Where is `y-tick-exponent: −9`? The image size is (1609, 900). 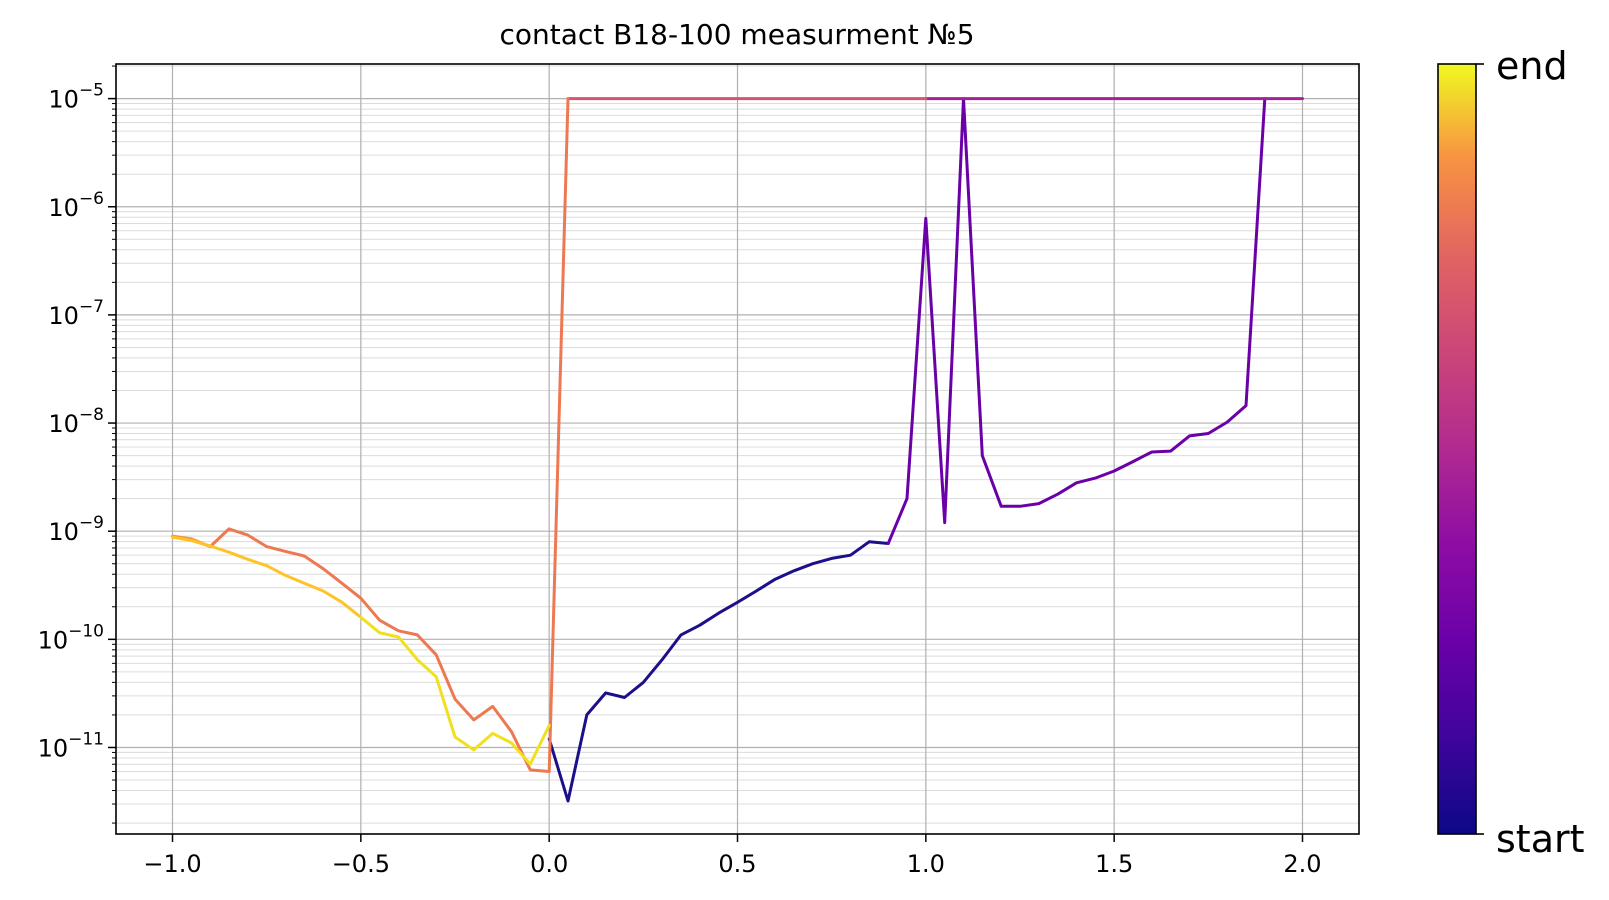
y-tick-exponent: −9 is located at coordinates (91, 523).